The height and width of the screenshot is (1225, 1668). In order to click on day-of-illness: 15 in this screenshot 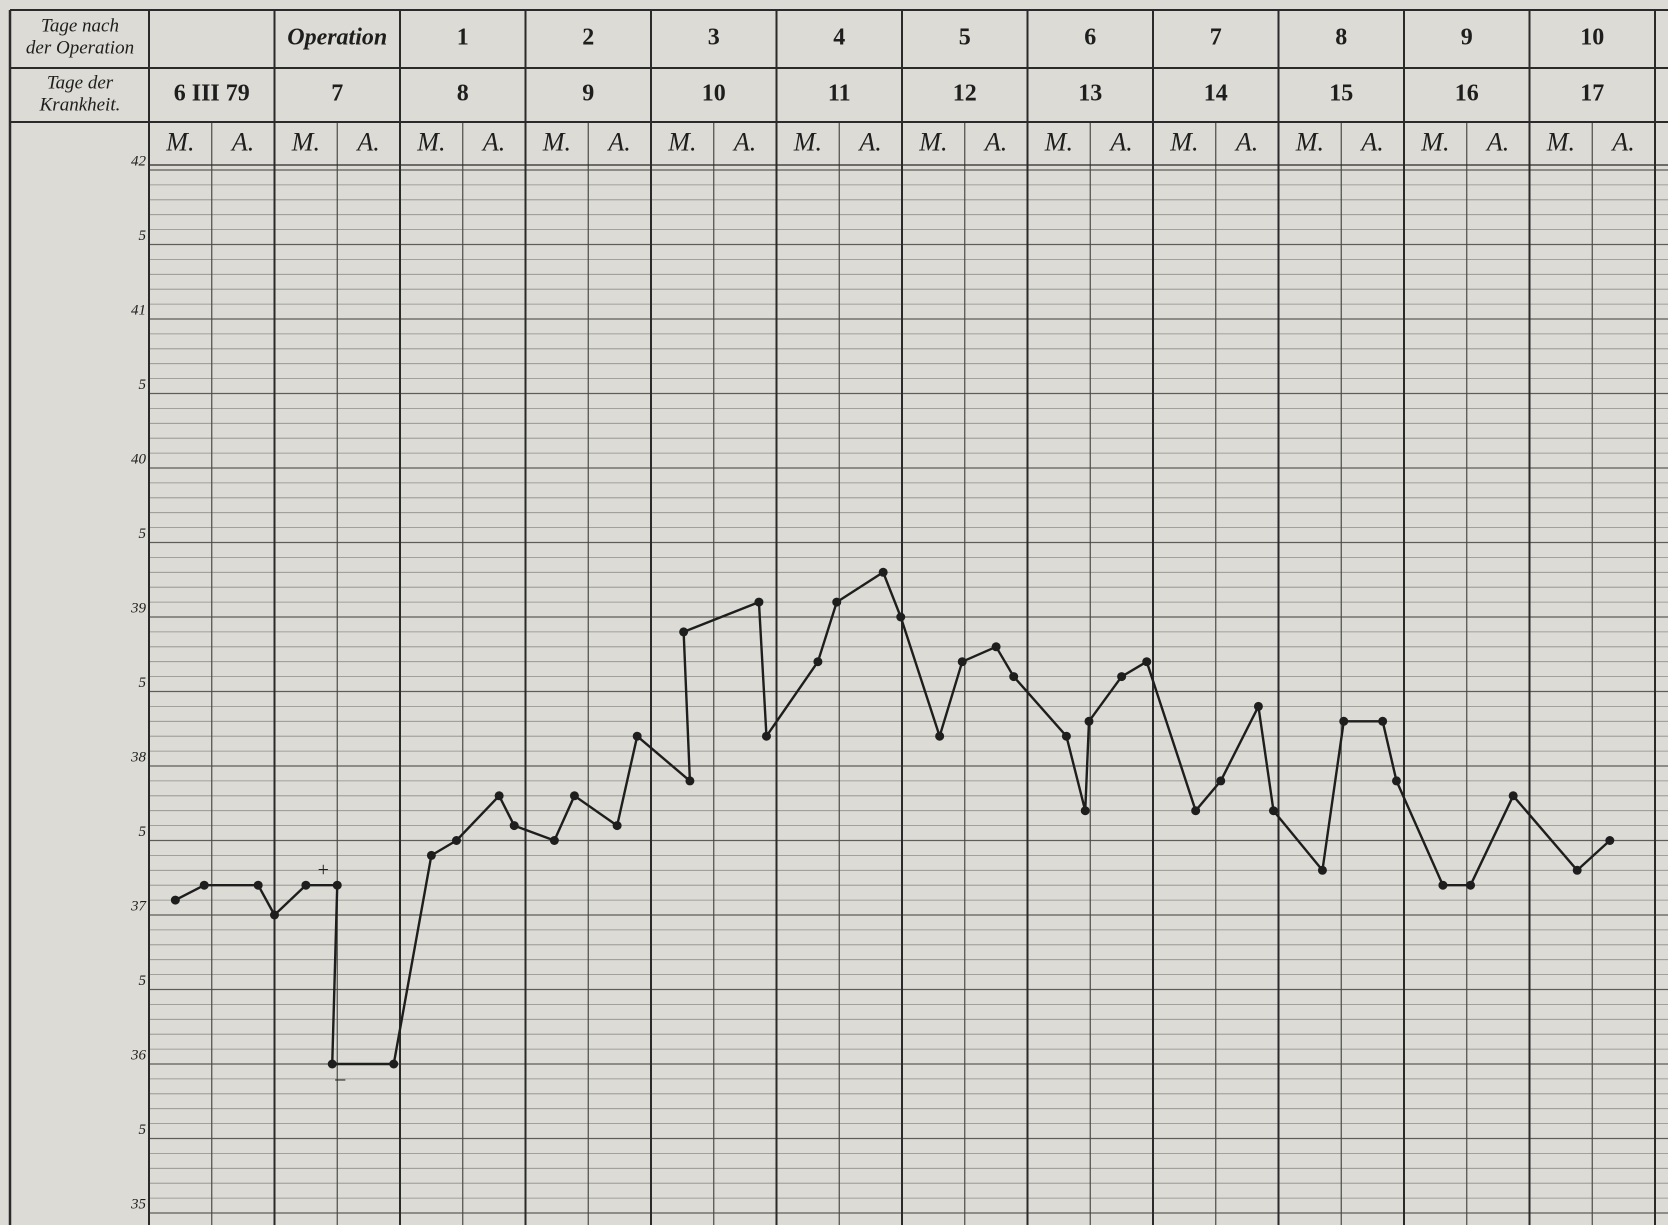, I will do `click(1341, 94)`.